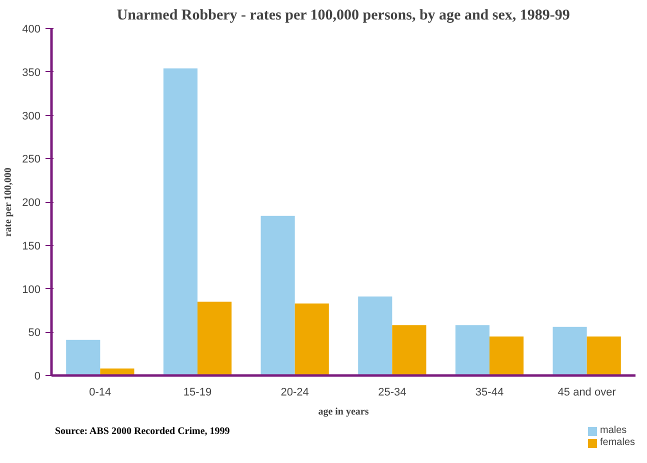  I want to click on y-tick-label: 50, so click(34, 333).